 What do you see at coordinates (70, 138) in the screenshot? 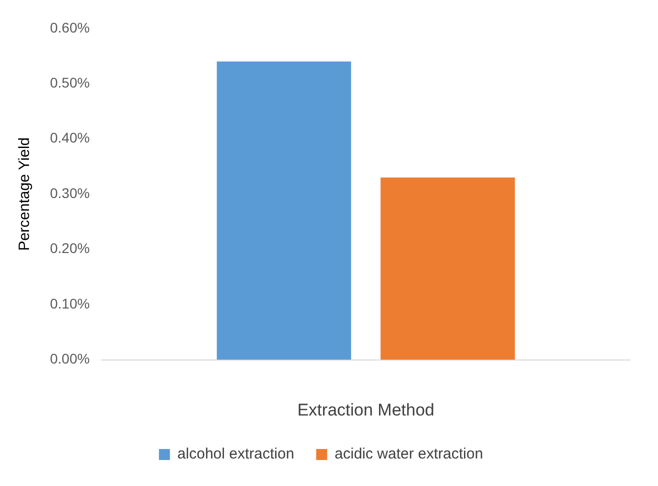
I see `y-tick-label: 0.40%` at bounding box center [70, 138].